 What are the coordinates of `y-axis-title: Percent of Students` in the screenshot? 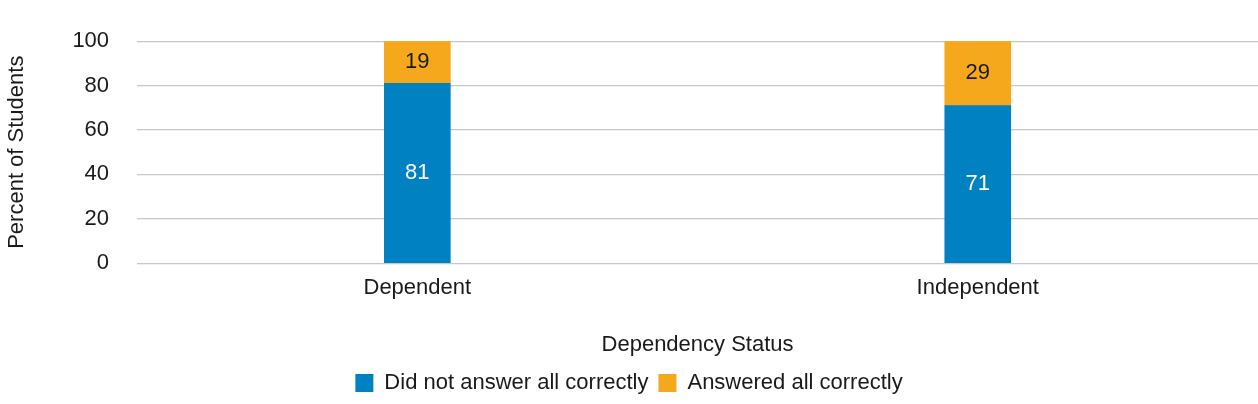 It's located at (16, 152).